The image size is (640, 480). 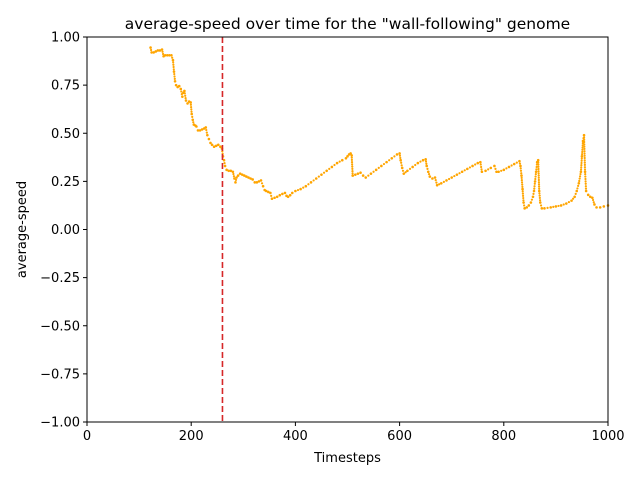 I want to click on y-tick-label: 0.50, so click(x=65, y=134).